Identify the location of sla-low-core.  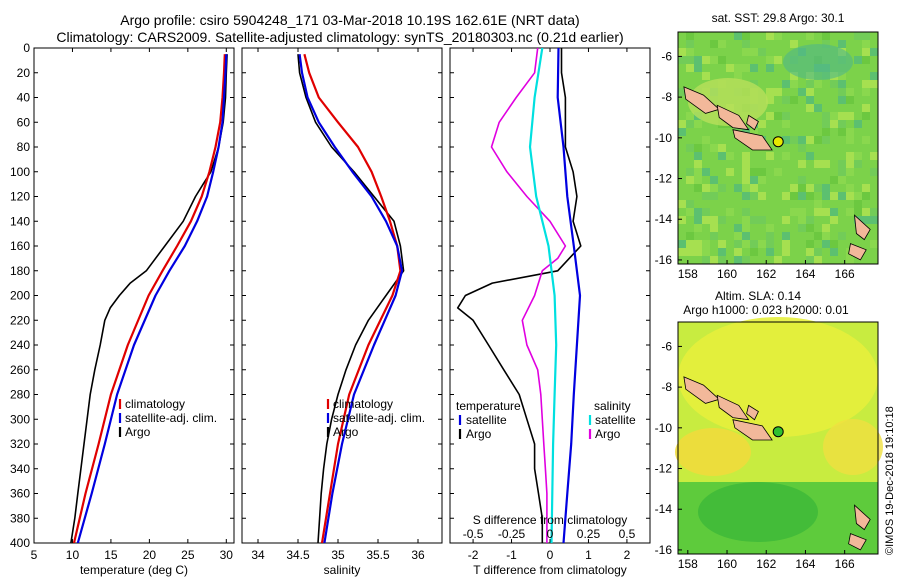
(758, 512).